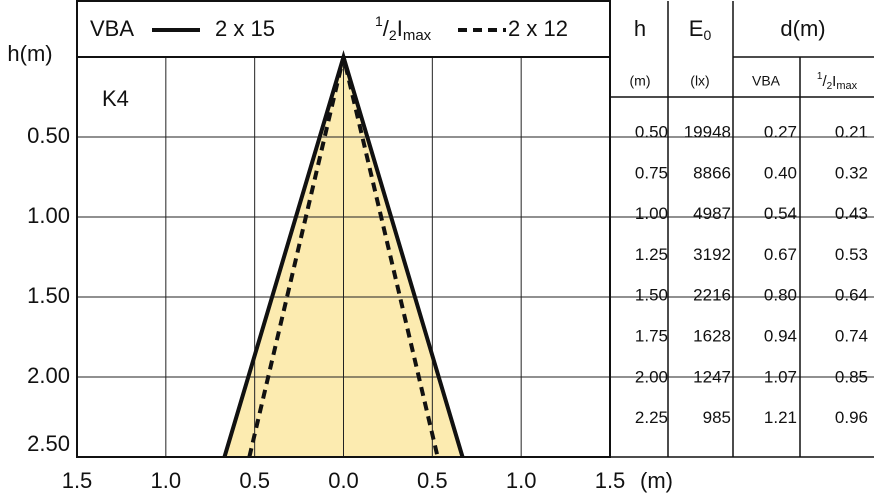 Image resolution: width=874 pixels, height=500 pixels. Describe the element at coordinates (712, 295) in the screenshot. I see `table-cell: 2216` at that location.